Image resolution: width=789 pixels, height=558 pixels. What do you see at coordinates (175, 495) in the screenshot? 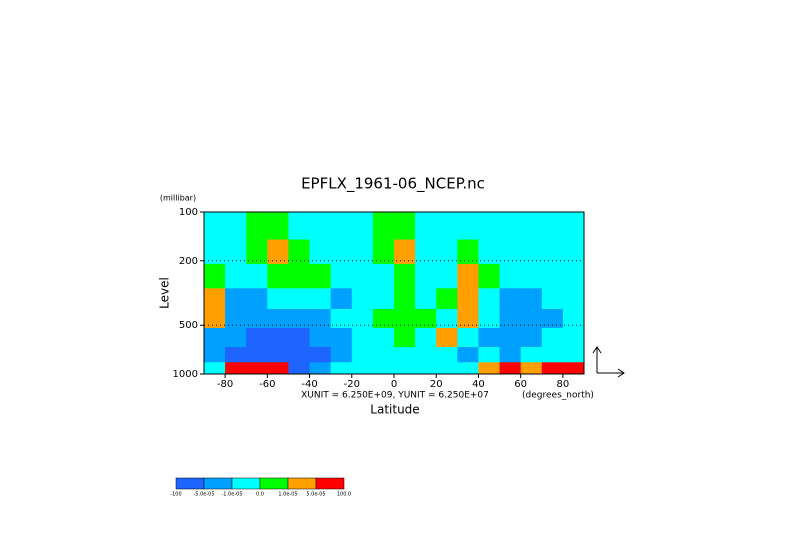
I see `colorbar-label: -100` at bounding box center [175, 495].